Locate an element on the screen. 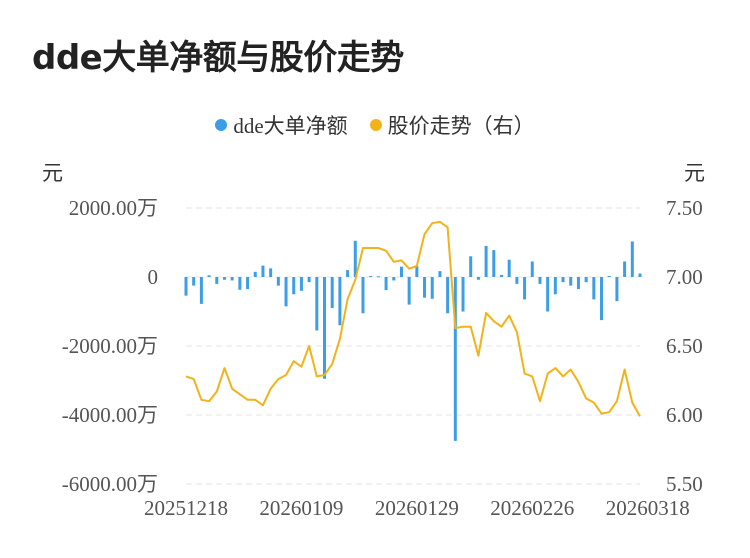 The image size is (750, 558). y-right-tick-label: 6.50 is located at coordinates (684, 346).